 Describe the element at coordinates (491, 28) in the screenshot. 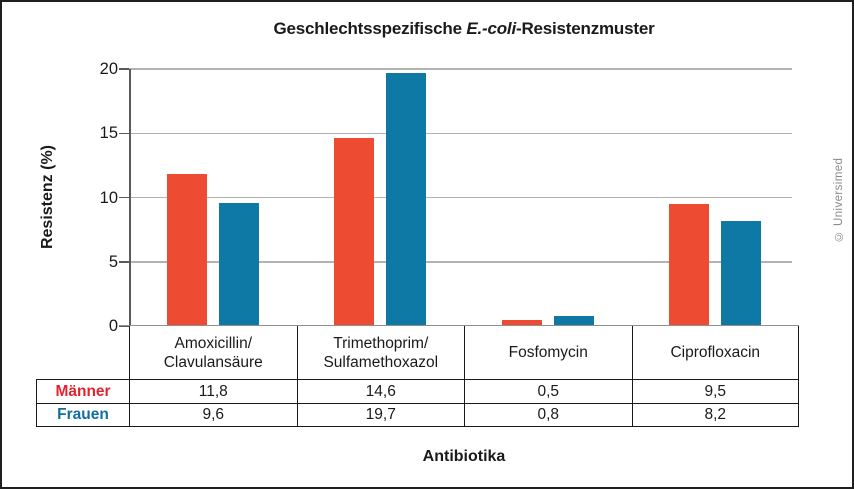

I see `chart-title-italic-ecoli: E.-coli` at that location.